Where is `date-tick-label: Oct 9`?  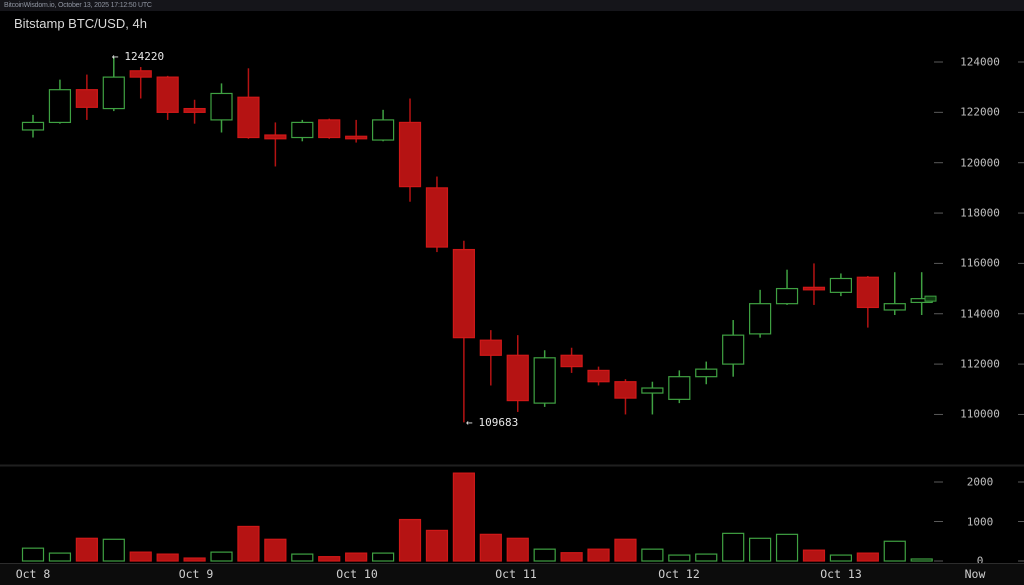 date-tick-label: Oct 9 is located at coordinates (196, 574).